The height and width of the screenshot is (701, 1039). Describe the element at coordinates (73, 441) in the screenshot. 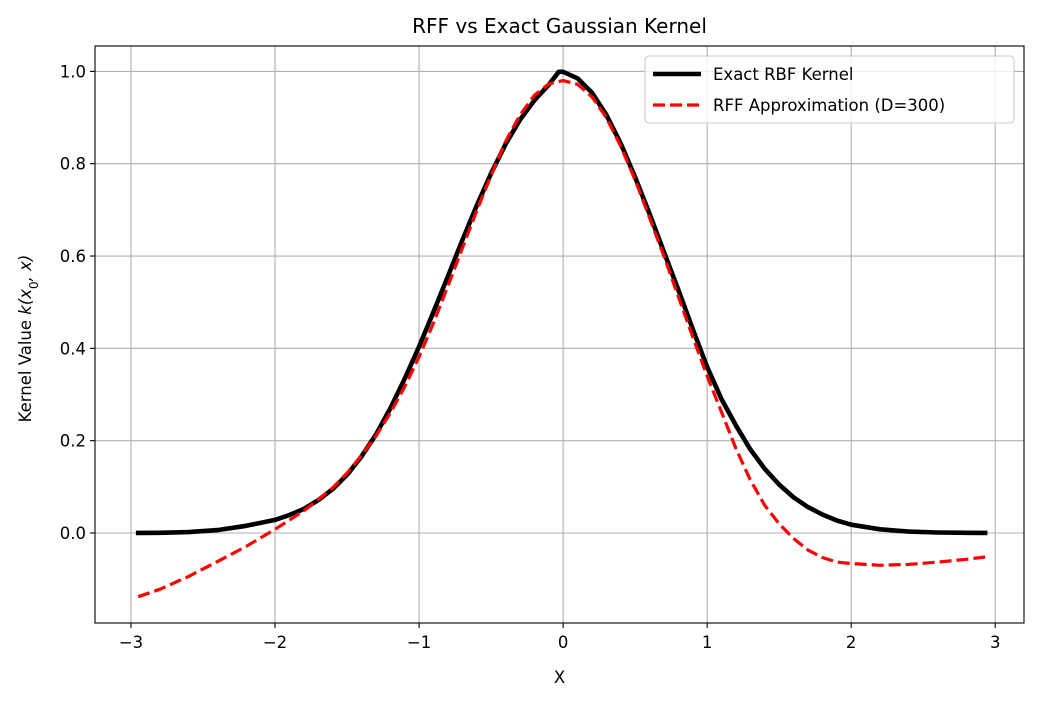

I see `y-tick-label: 0.2` at that location.